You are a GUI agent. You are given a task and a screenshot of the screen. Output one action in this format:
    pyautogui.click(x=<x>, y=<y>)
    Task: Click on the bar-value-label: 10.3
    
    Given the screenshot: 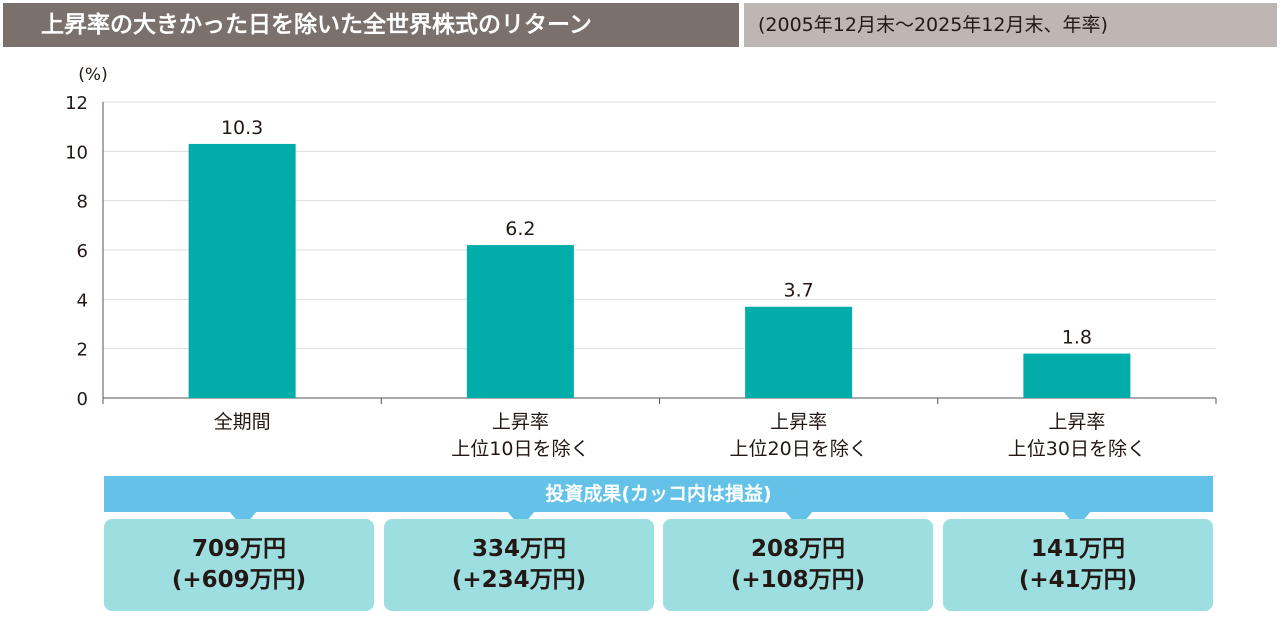 What is the action you would take?
    pyautogui.click(x=242, y=128)
    